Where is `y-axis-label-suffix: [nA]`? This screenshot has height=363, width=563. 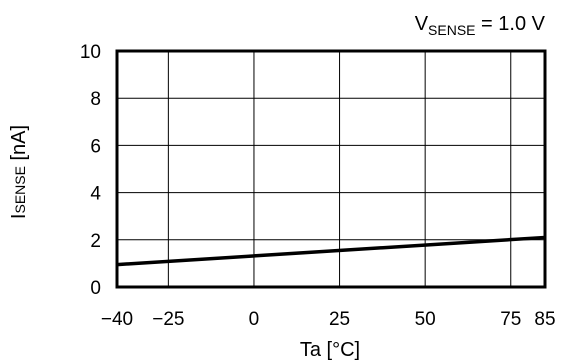 y-axis-label-suffix: [nA] is located at coordinates (19, 145).